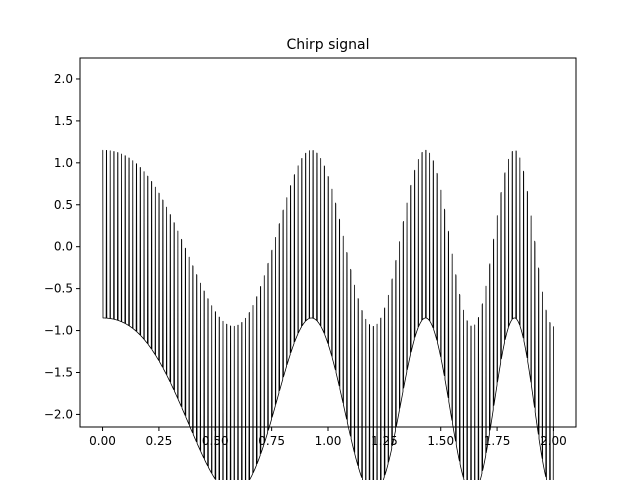 This screenshot has height=480, width=640. I want to click on x-tick-label: 1.00, so click(328, 441).